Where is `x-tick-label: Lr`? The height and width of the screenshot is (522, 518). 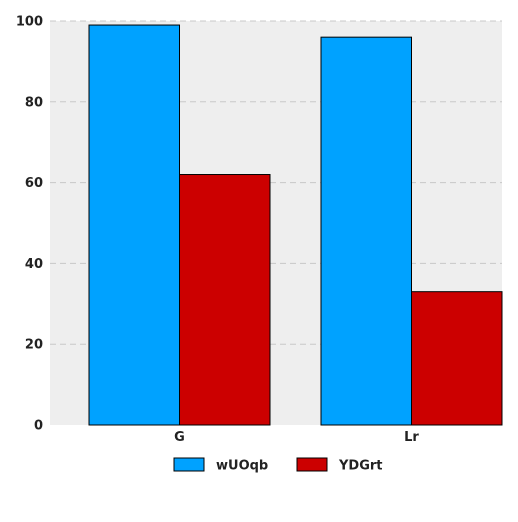 x-tick-label: Lr is located at coordinates (411, 437).